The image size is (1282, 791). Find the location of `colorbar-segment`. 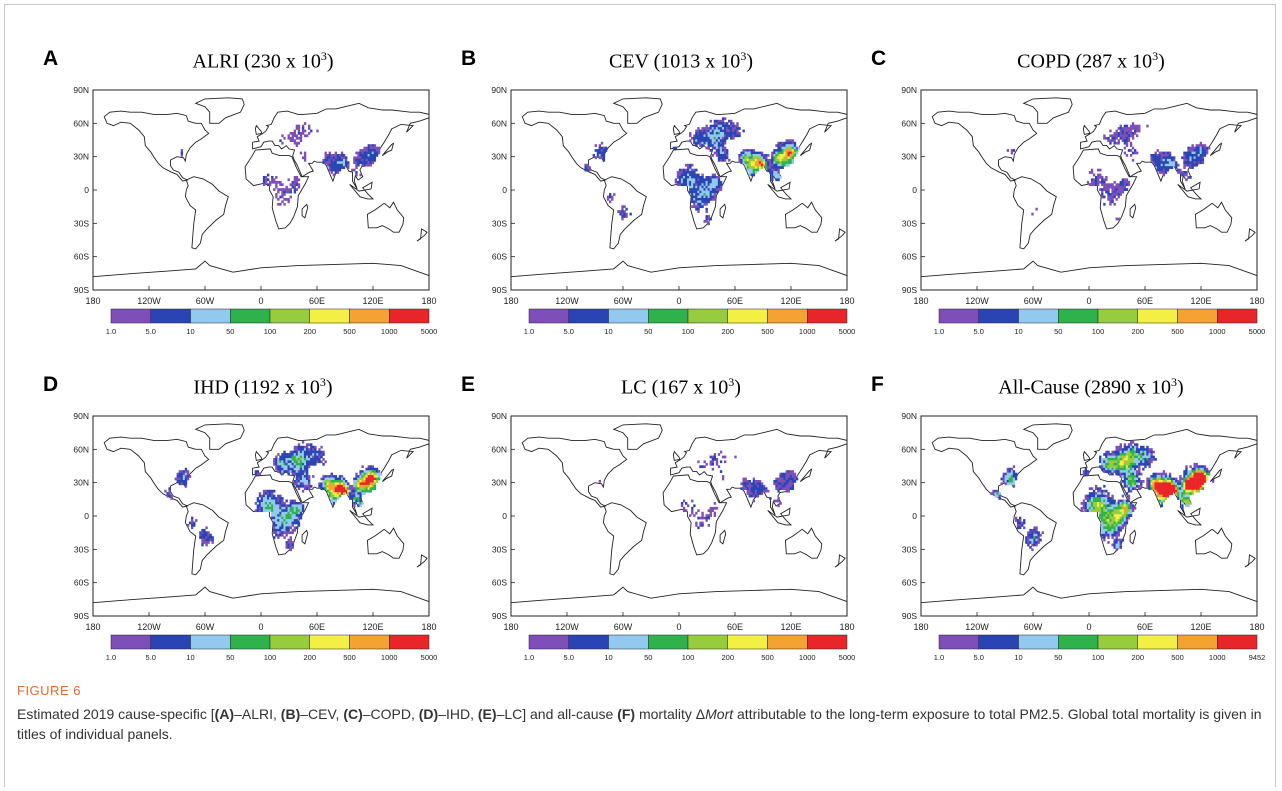

colorbar-segment is located at coordinates (289, 316).